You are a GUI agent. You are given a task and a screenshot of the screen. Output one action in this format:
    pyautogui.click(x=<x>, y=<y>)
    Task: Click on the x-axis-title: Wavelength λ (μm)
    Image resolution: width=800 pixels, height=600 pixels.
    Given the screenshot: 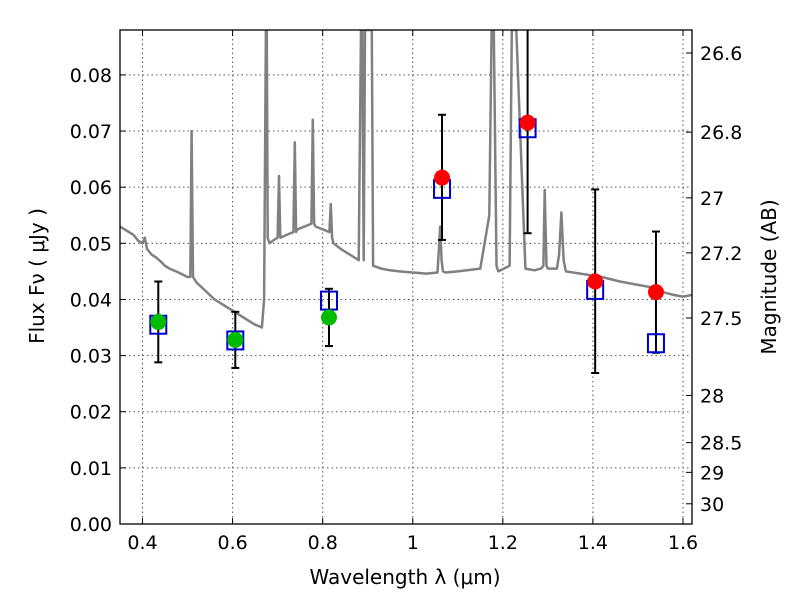 What is the action you would take?
    pyautogui.click(x=404, y=577)
    